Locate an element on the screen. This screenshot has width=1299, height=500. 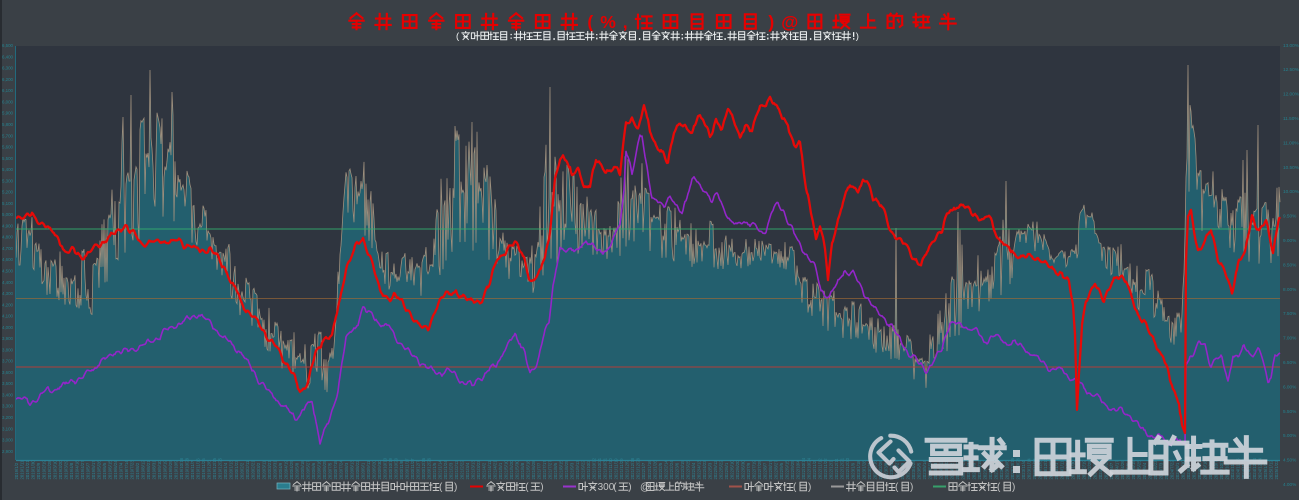
svg-text: 2021/12/28 is located at coordinates (638, 468).